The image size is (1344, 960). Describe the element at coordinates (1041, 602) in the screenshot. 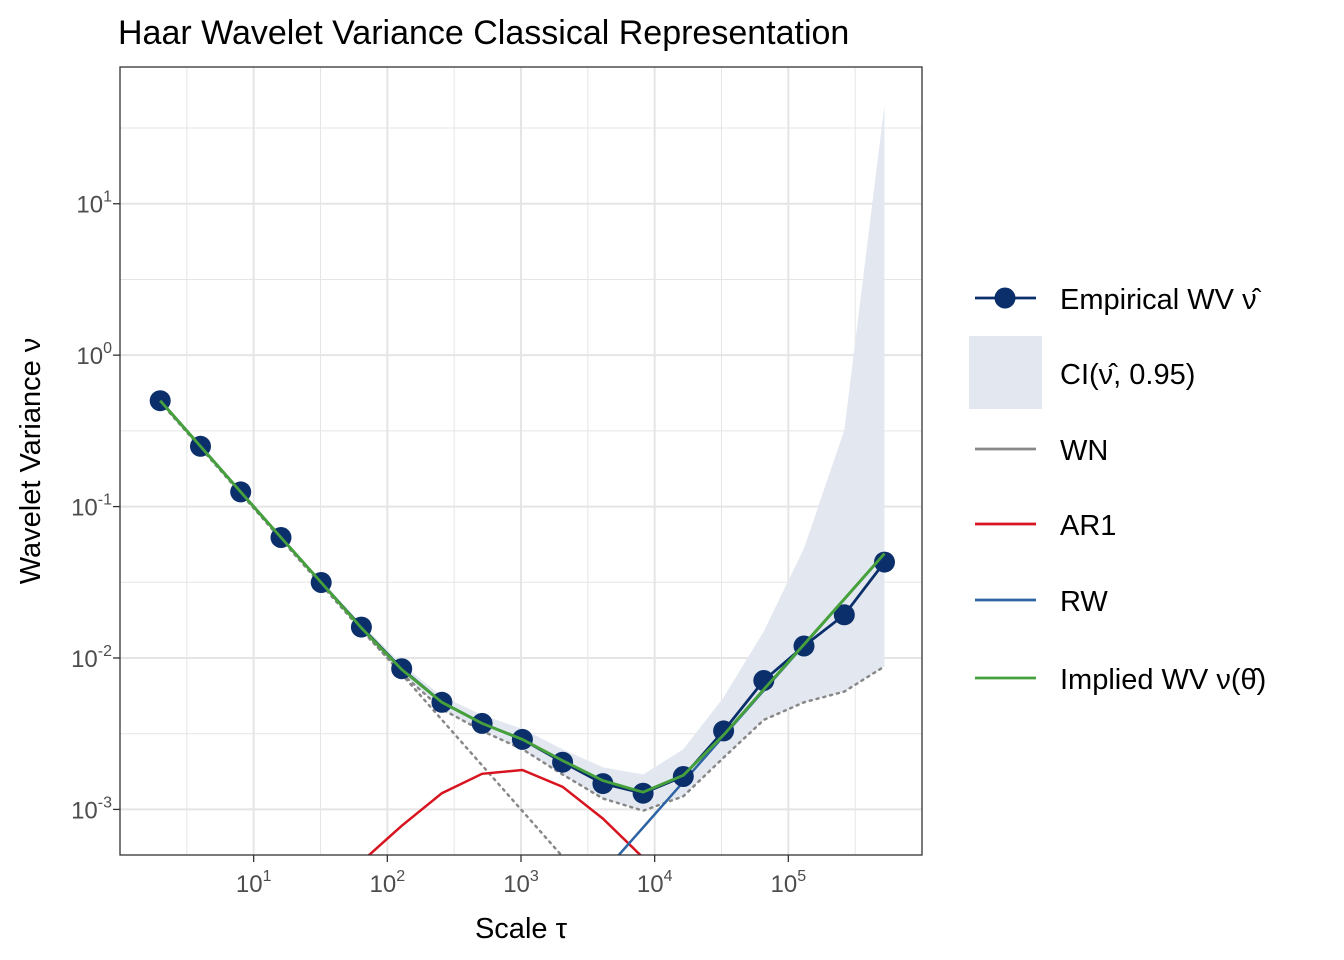

I see `legend-item-rw: RW` at that location.